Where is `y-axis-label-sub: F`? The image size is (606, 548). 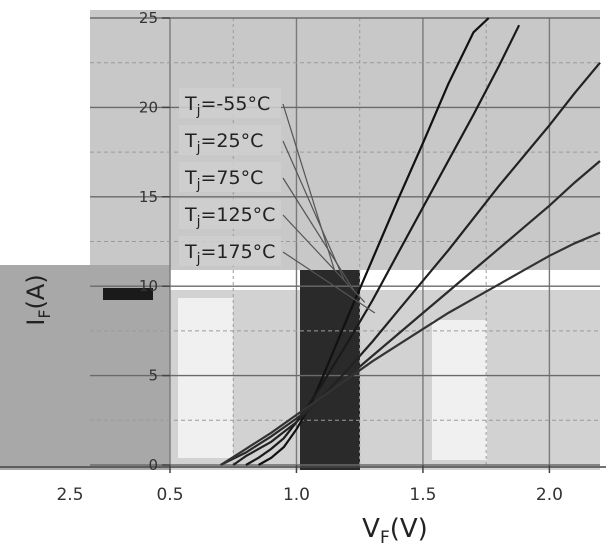 y-axis-label-sub: F is located at coordinates (44, 313).